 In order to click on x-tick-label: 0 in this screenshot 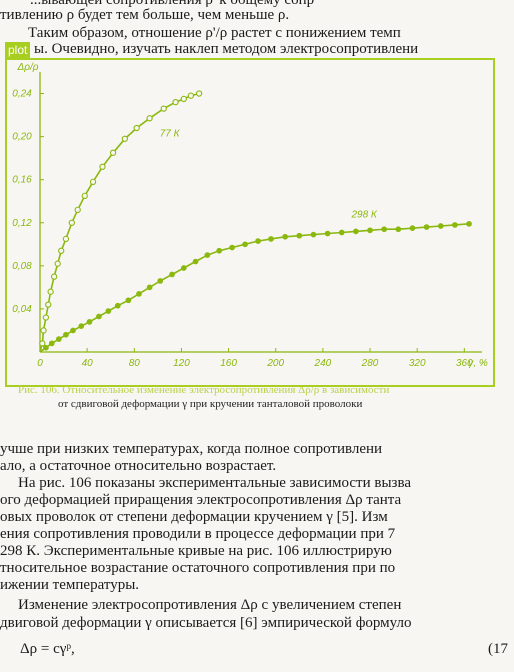, I will do `click(40, 363)`.